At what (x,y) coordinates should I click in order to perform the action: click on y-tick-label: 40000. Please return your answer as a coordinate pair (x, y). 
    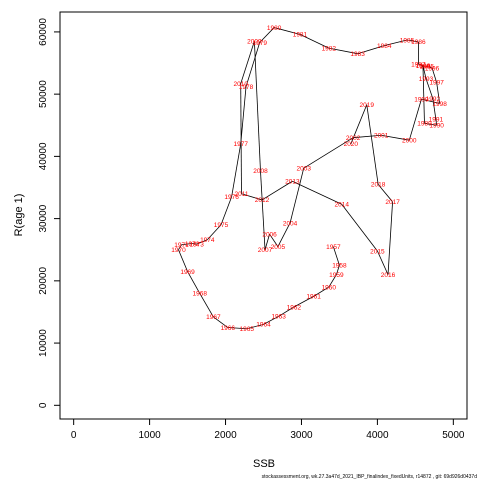
    Looking at the image, I should click on (43, 156).